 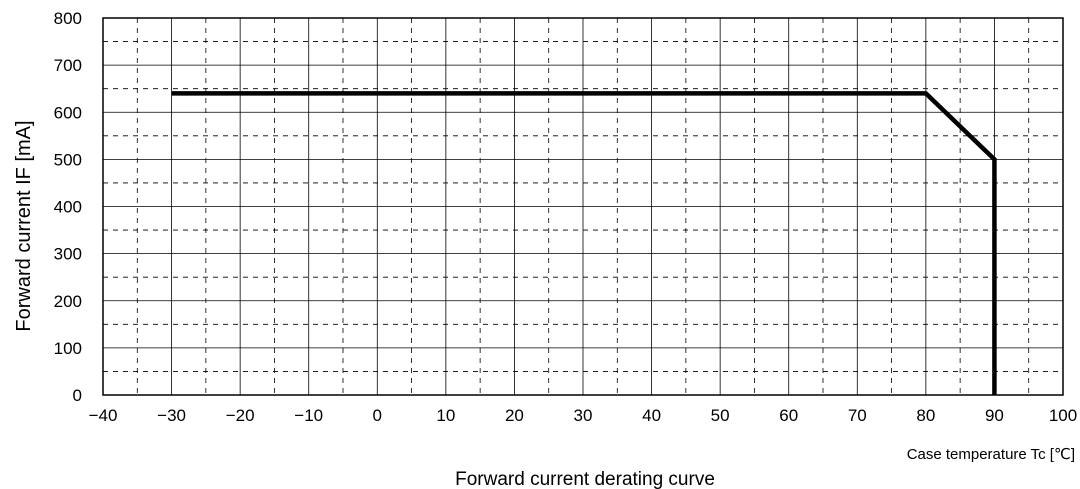 I want to click on x-tick-label: 30, so click(x=583, y=415).